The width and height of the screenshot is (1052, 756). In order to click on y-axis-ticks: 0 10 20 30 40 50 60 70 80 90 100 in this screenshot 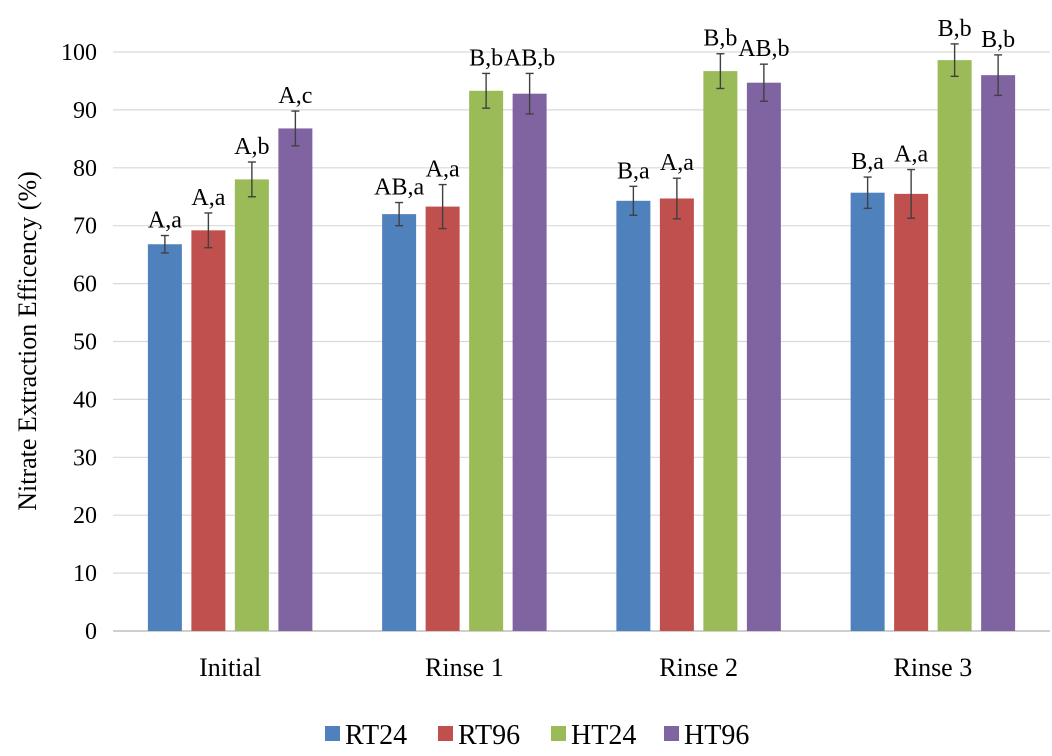, I will do `click(79, 342)`.